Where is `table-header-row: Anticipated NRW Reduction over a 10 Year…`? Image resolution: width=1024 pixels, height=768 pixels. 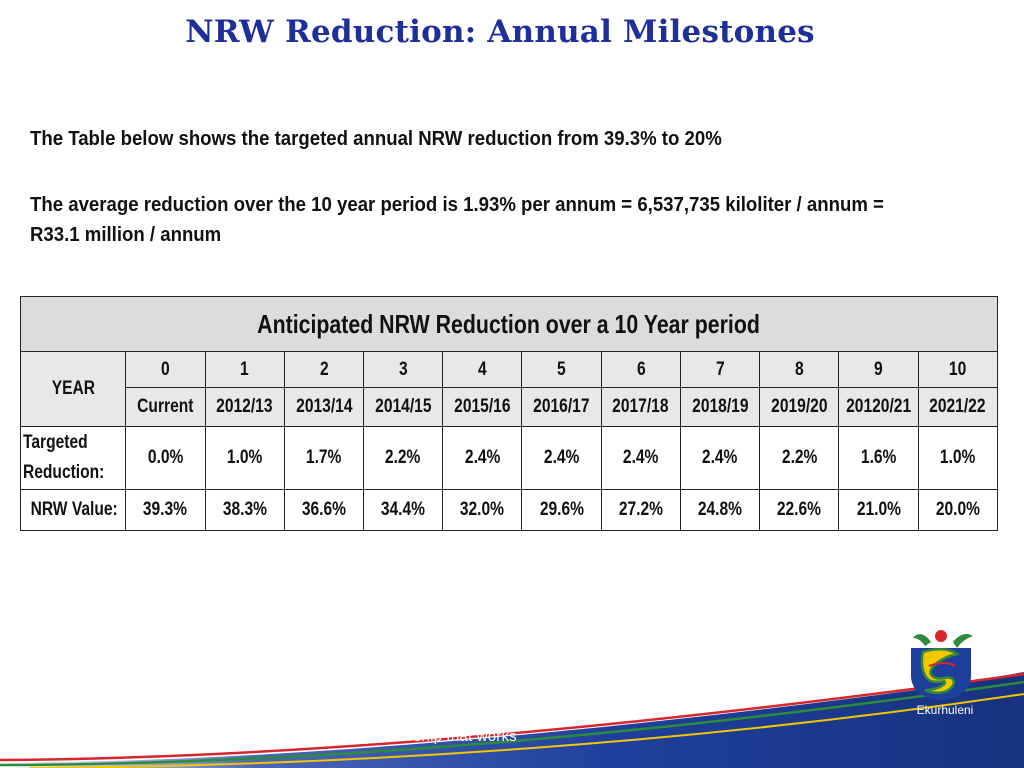 table-header-row: Anticipated NRW Reduction over a 10 Year… is located at coordinates (509, 324).